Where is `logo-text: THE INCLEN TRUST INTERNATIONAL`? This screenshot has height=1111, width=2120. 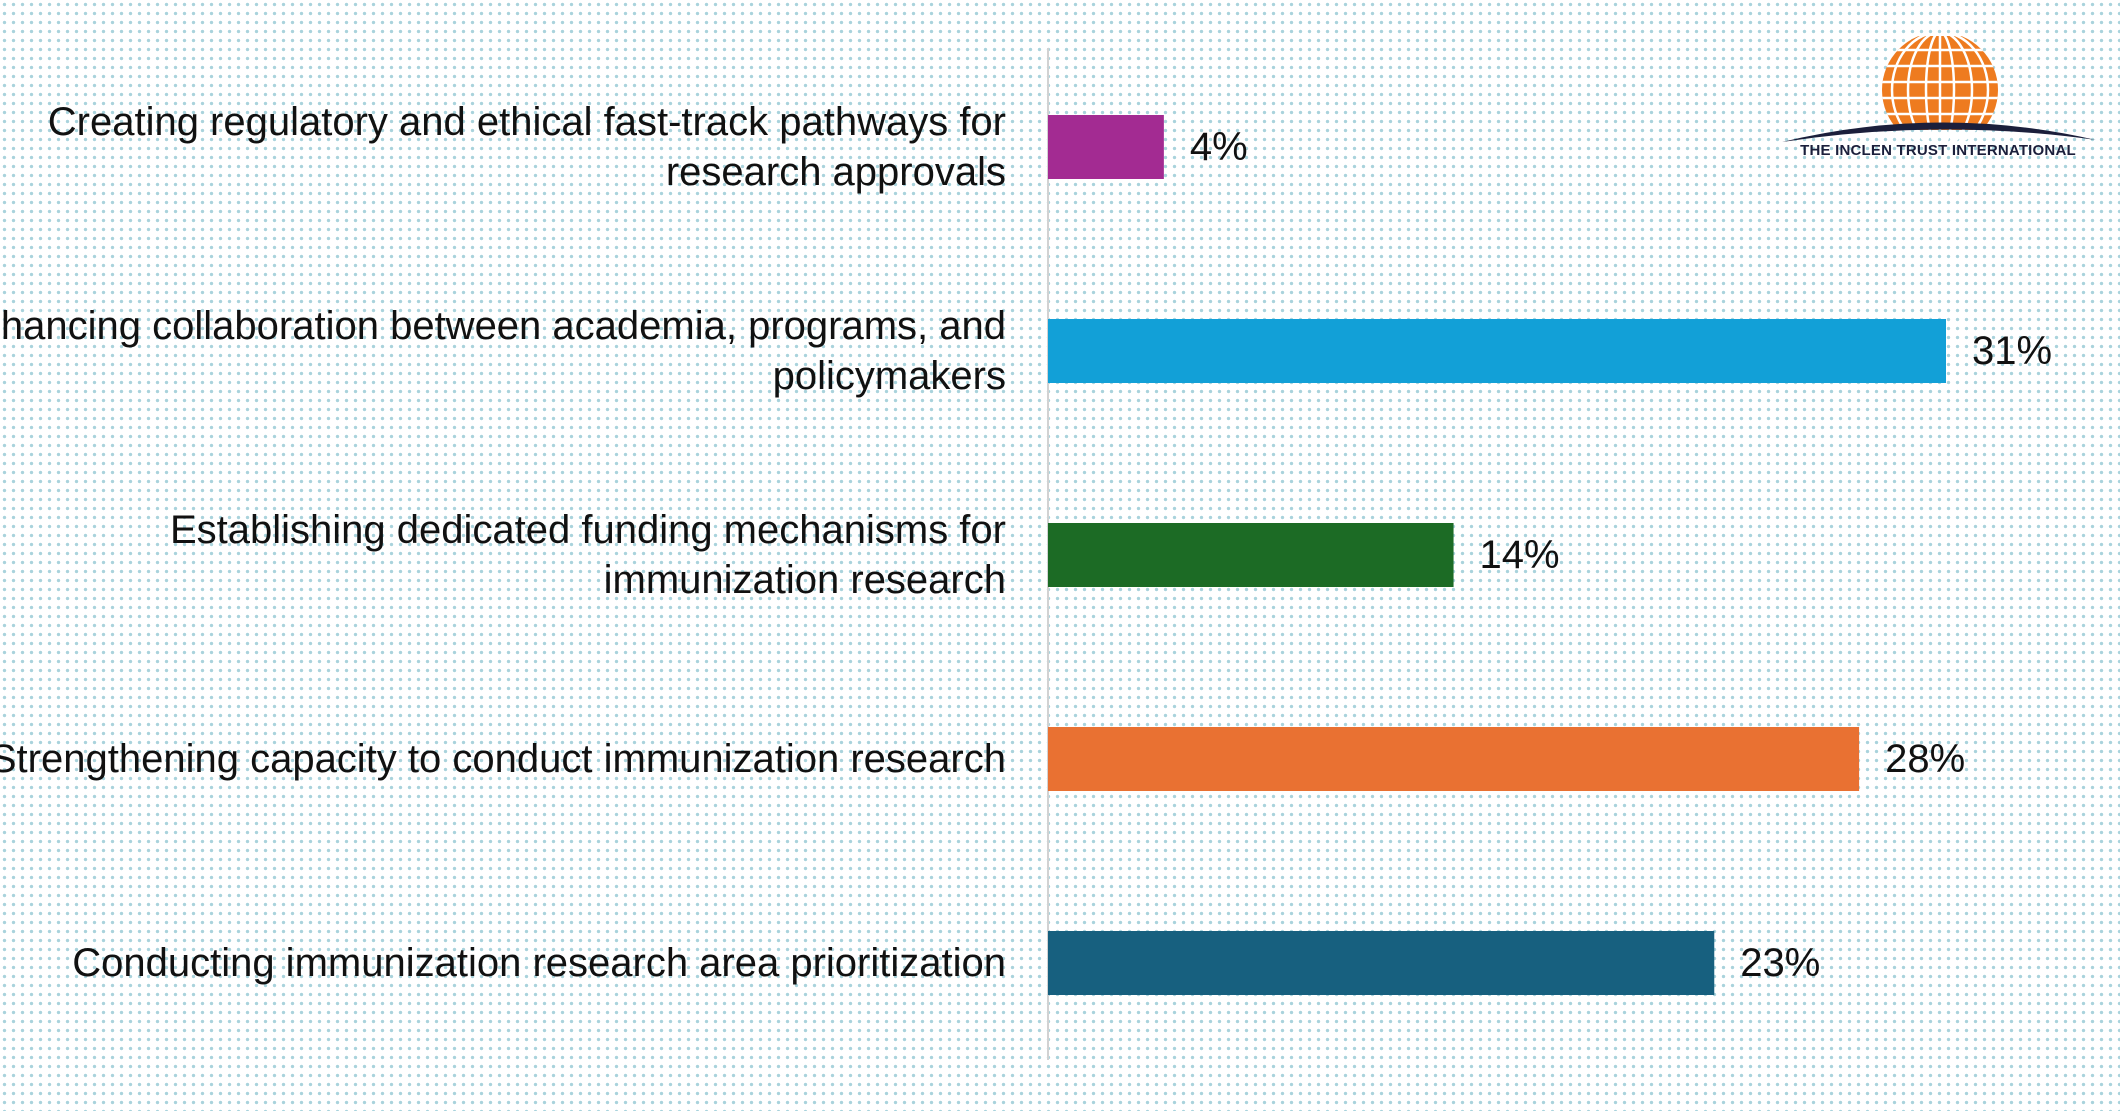 logo-text: THE INCLEN TRUST INTERNATIONAL is located at coordinates (1938, 150).